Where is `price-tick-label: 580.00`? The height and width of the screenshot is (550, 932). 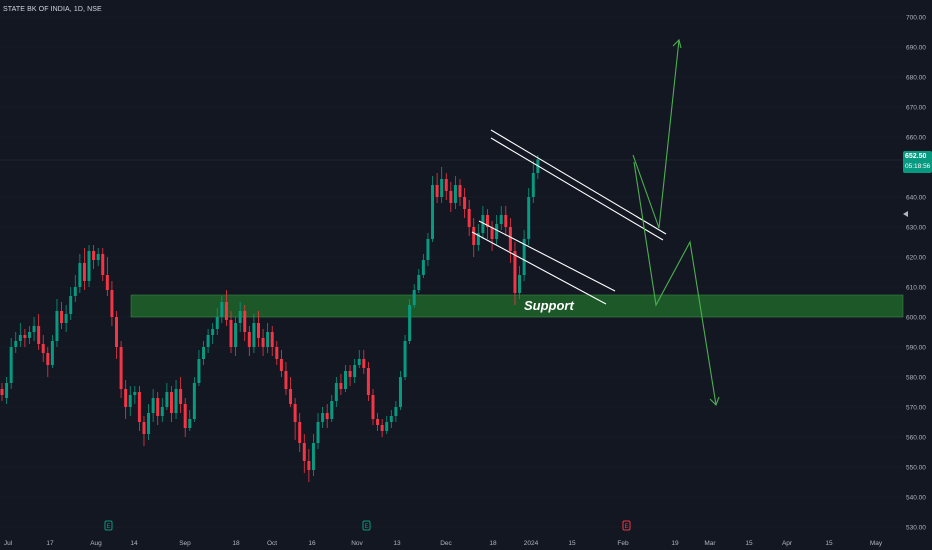
price-tick-label: 580.00 is located at coordinates (916, 377).